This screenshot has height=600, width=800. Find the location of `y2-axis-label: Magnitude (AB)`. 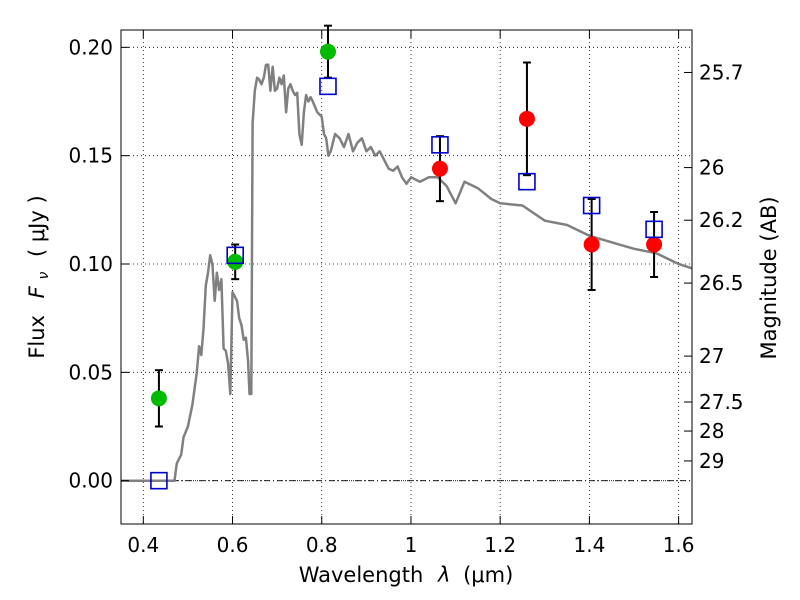

y2-axis-label: Magnitude (AB) is located at coordinates (769, 277).